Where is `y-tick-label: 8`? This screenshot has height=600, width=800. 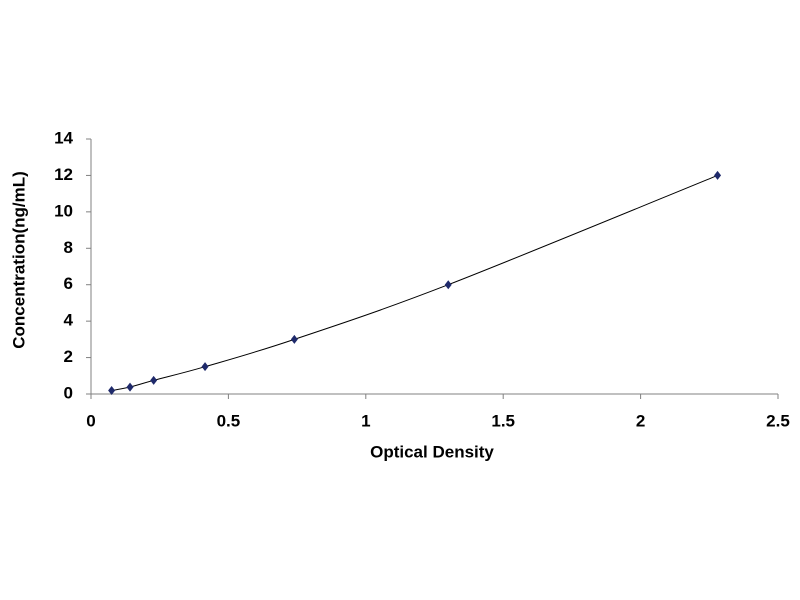 y-tick-label: 8 is located at coordinates (68, 247).